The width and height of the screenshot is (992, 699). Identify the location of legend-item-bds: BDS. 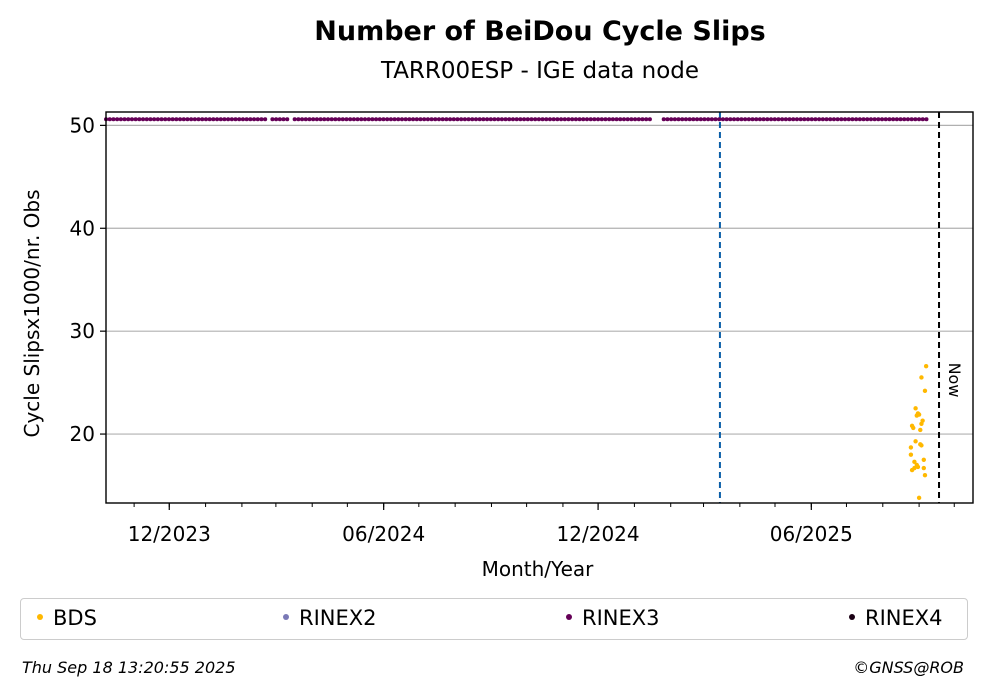
(67, 618).